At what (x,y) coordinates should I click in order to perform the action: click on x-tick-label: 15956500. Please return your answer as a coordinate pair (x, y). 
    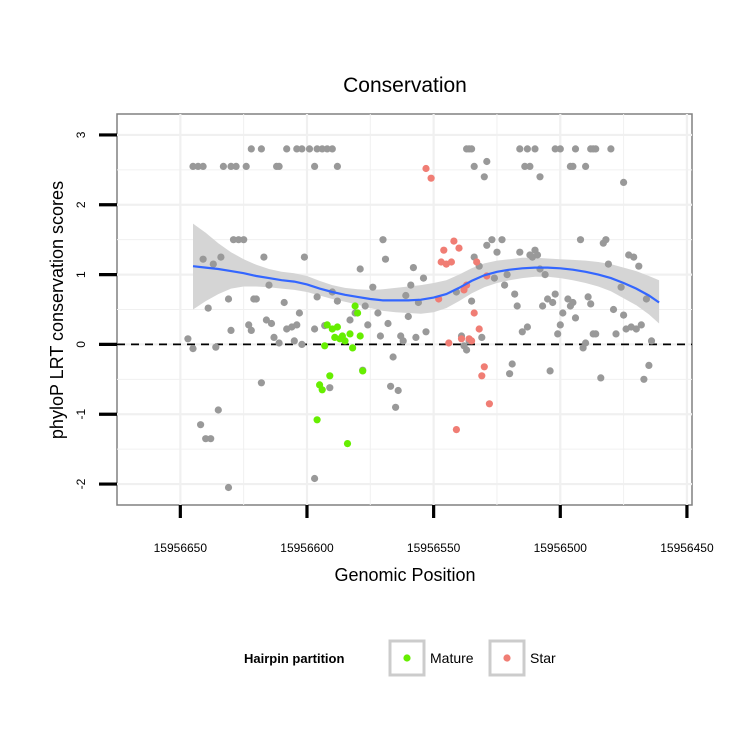
    Looking at the image, I should click on (561, 548).